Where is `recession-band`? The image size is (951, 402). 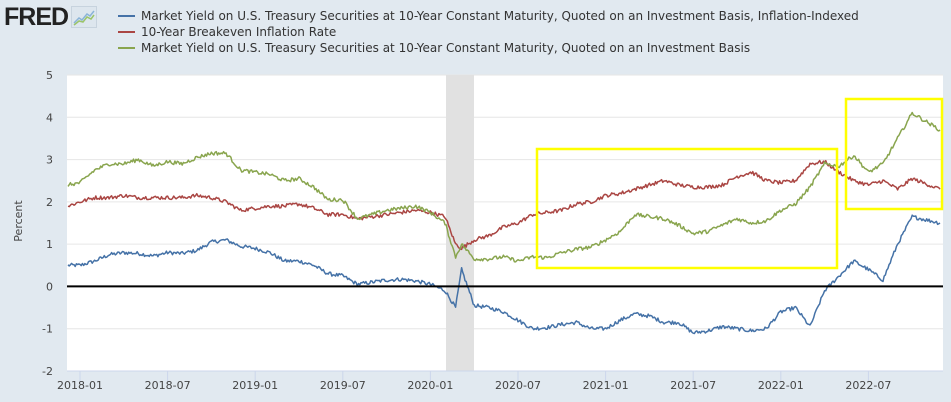 recession-band is located at coordinates (460, 223).